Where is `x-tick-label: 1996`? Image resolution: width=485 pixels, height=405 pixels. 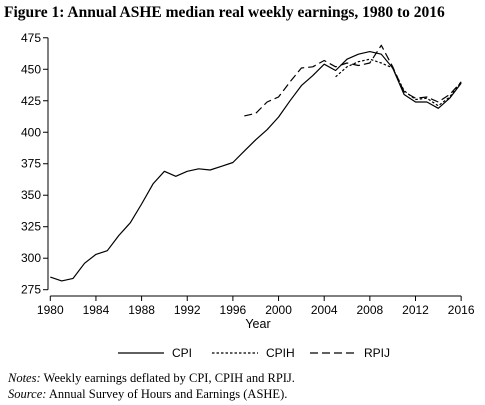
x-tick-label: 1996 is located at coordinates (233, 310).